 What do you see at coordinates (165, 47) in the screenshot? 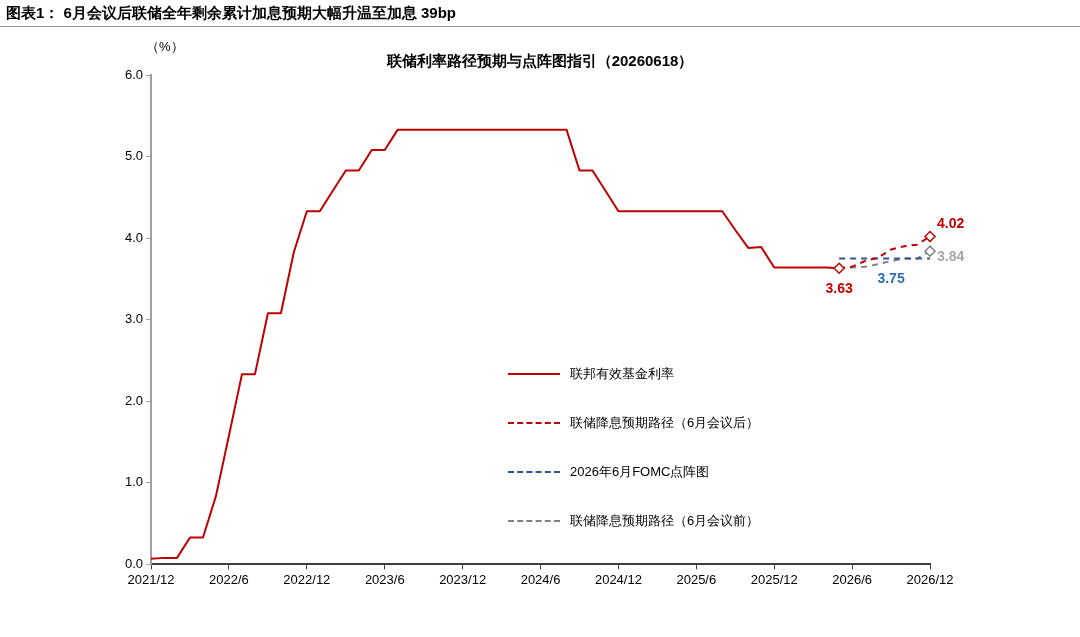
I see `y-axis-title: （%）` at bounding box center [165, 47].